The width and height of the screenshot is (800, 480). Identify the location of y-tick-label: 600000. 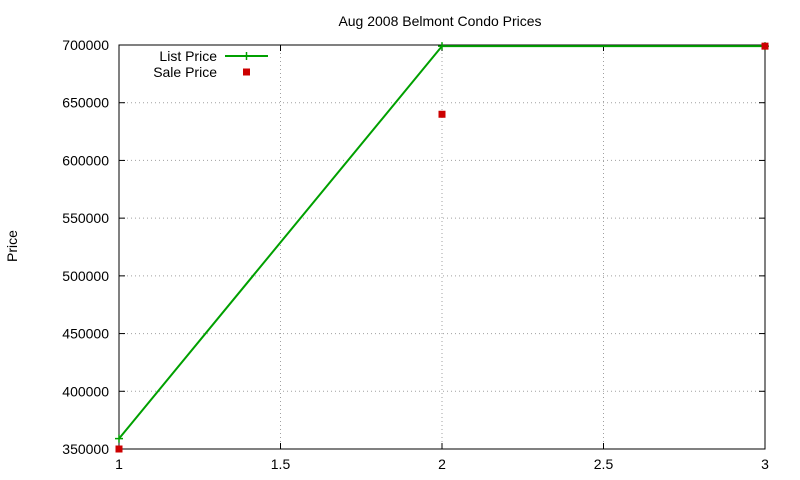
(85, 160).